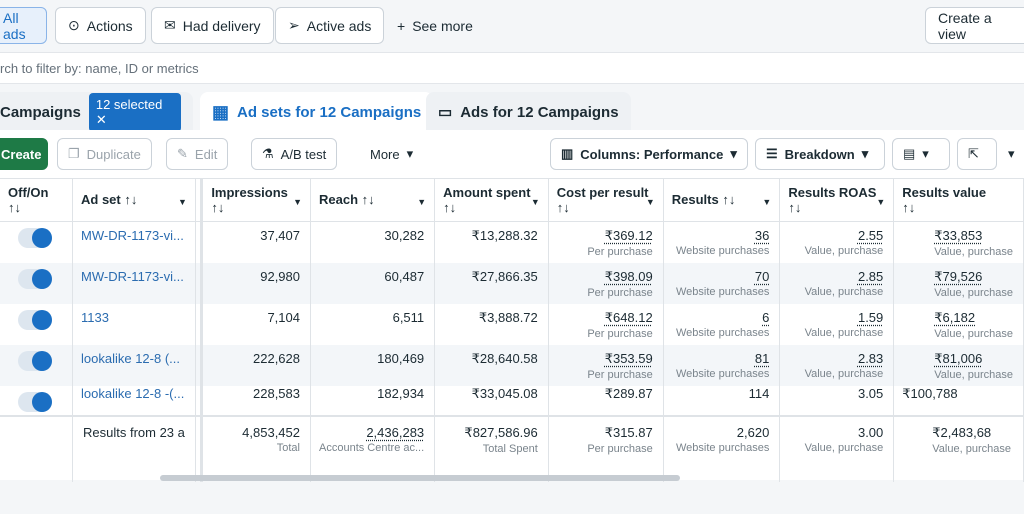 Image resolution: width=1024 pixels, height=514 pixels. Describe the element at coordinates (392, 154) in the screenshot. I see `more-button: More ▾` at that location.